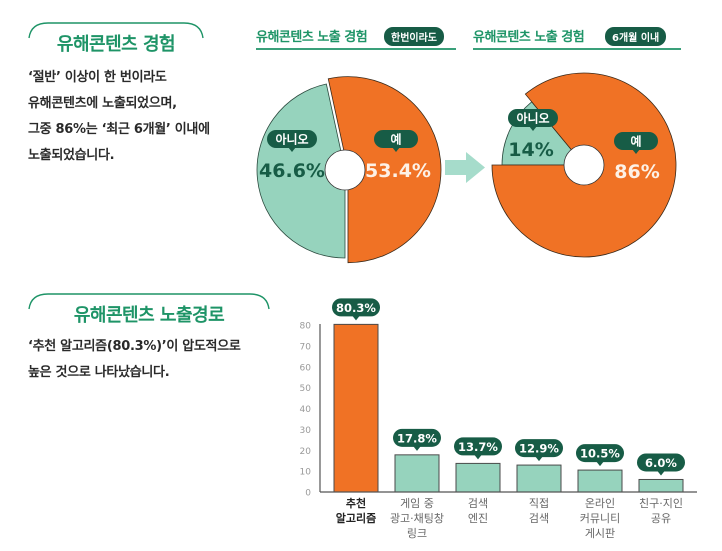 This screenshot has height=551, width=722. I want to click on pie1-slice-no, so click(301, 171).